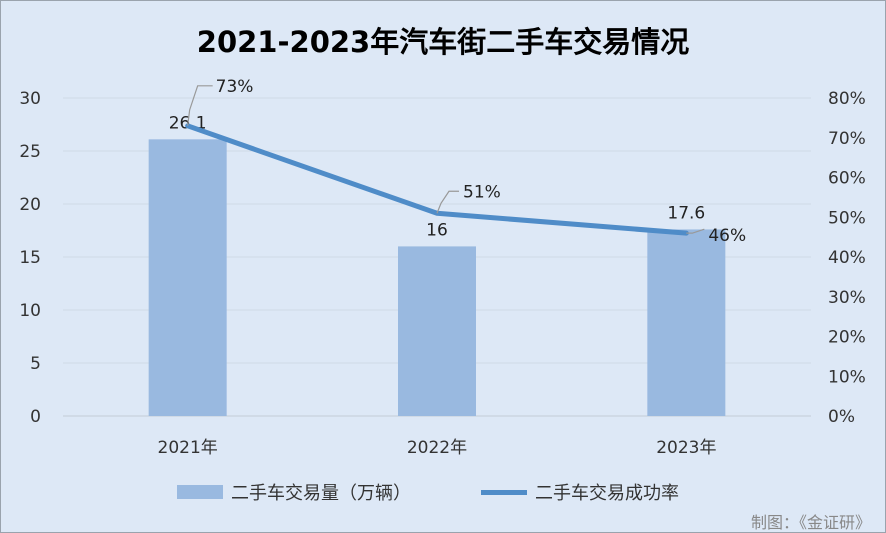 The image size is (886, 533). I want to click on legend-label-volume: 二手车交易量（万辆）, so click(321, 493).